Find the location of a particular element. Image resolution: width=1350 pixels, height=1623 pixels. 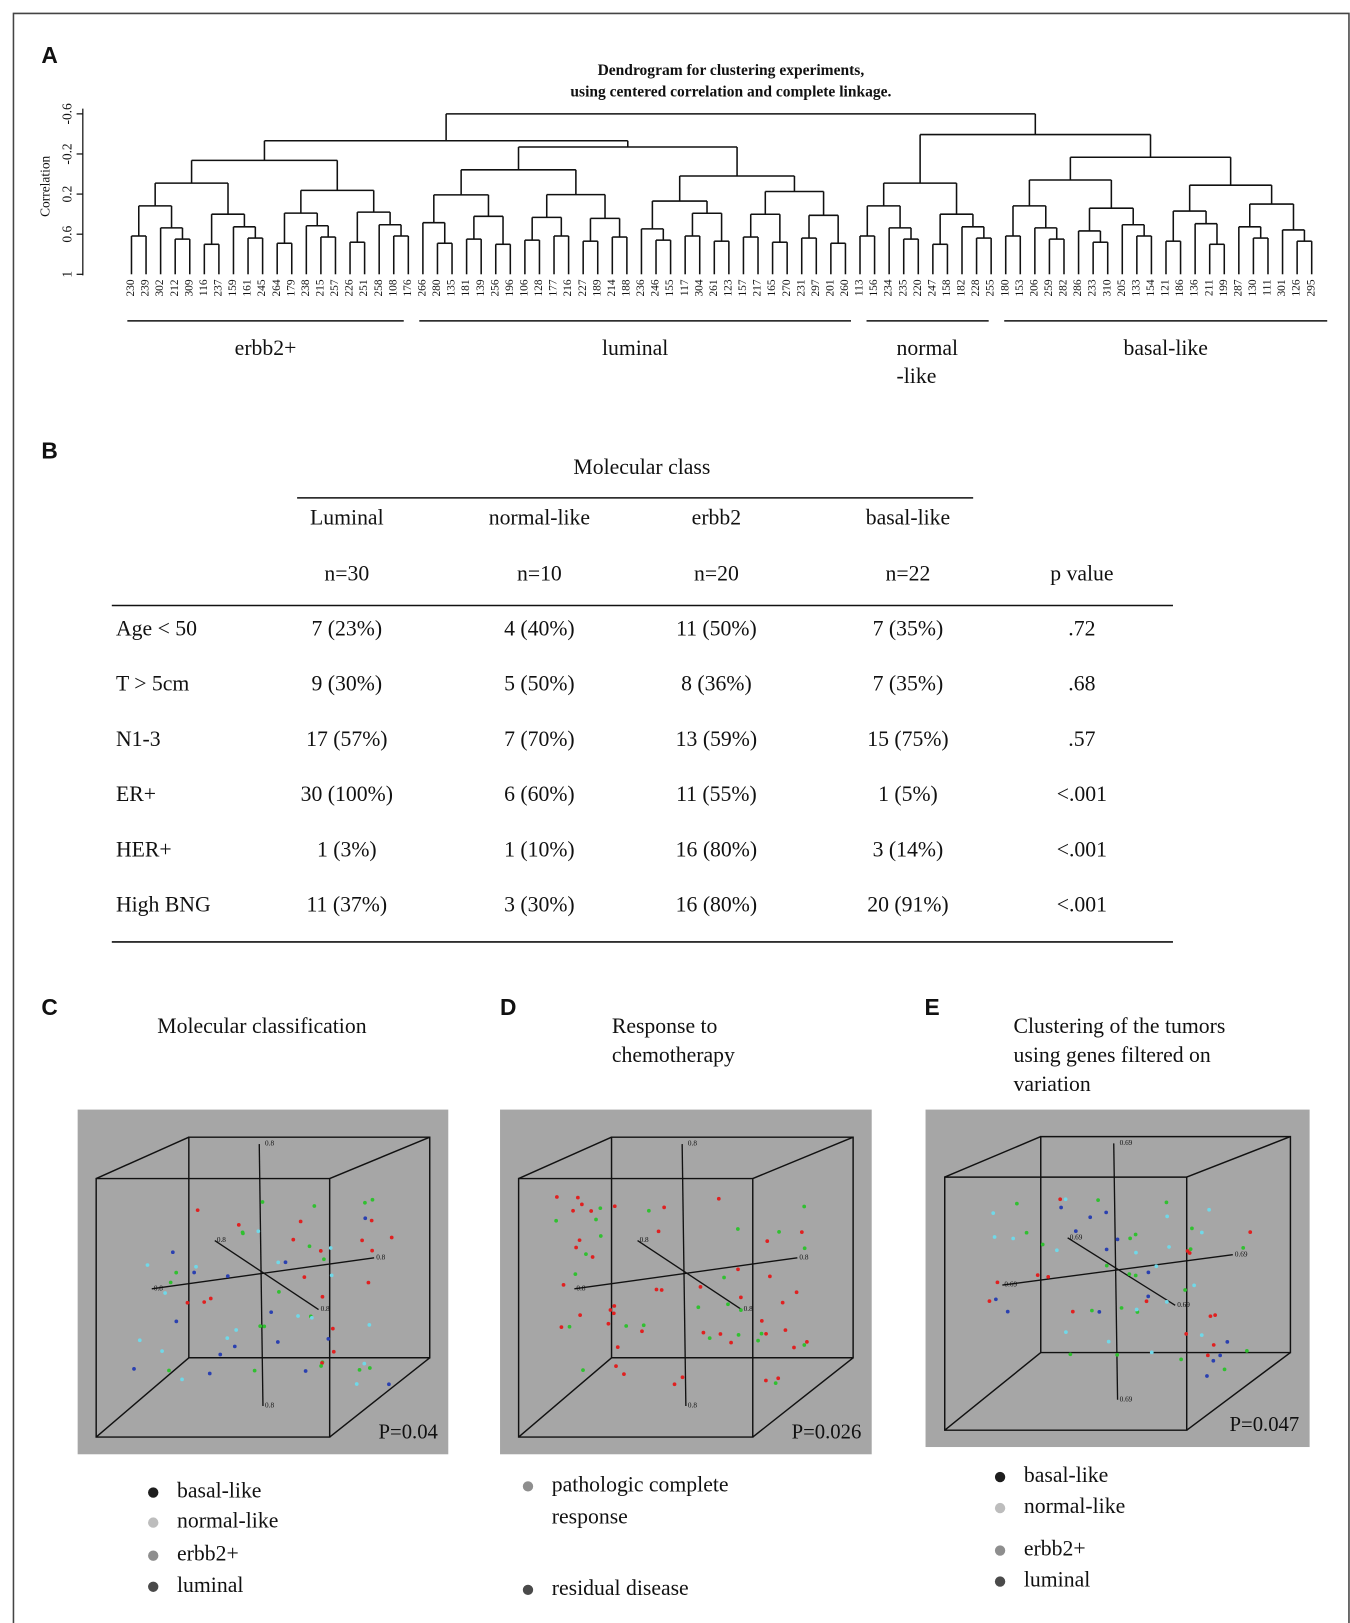

dendrogram-title: Dendrogram for clustering experiments, is located at coordinates (731, 70).